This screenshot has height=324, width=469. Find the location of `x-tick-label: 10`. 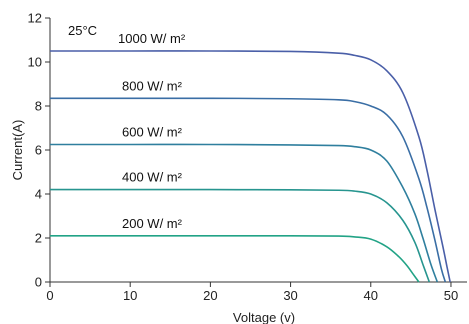

x-tick-label: 10 is located at coordinates (130, 295).